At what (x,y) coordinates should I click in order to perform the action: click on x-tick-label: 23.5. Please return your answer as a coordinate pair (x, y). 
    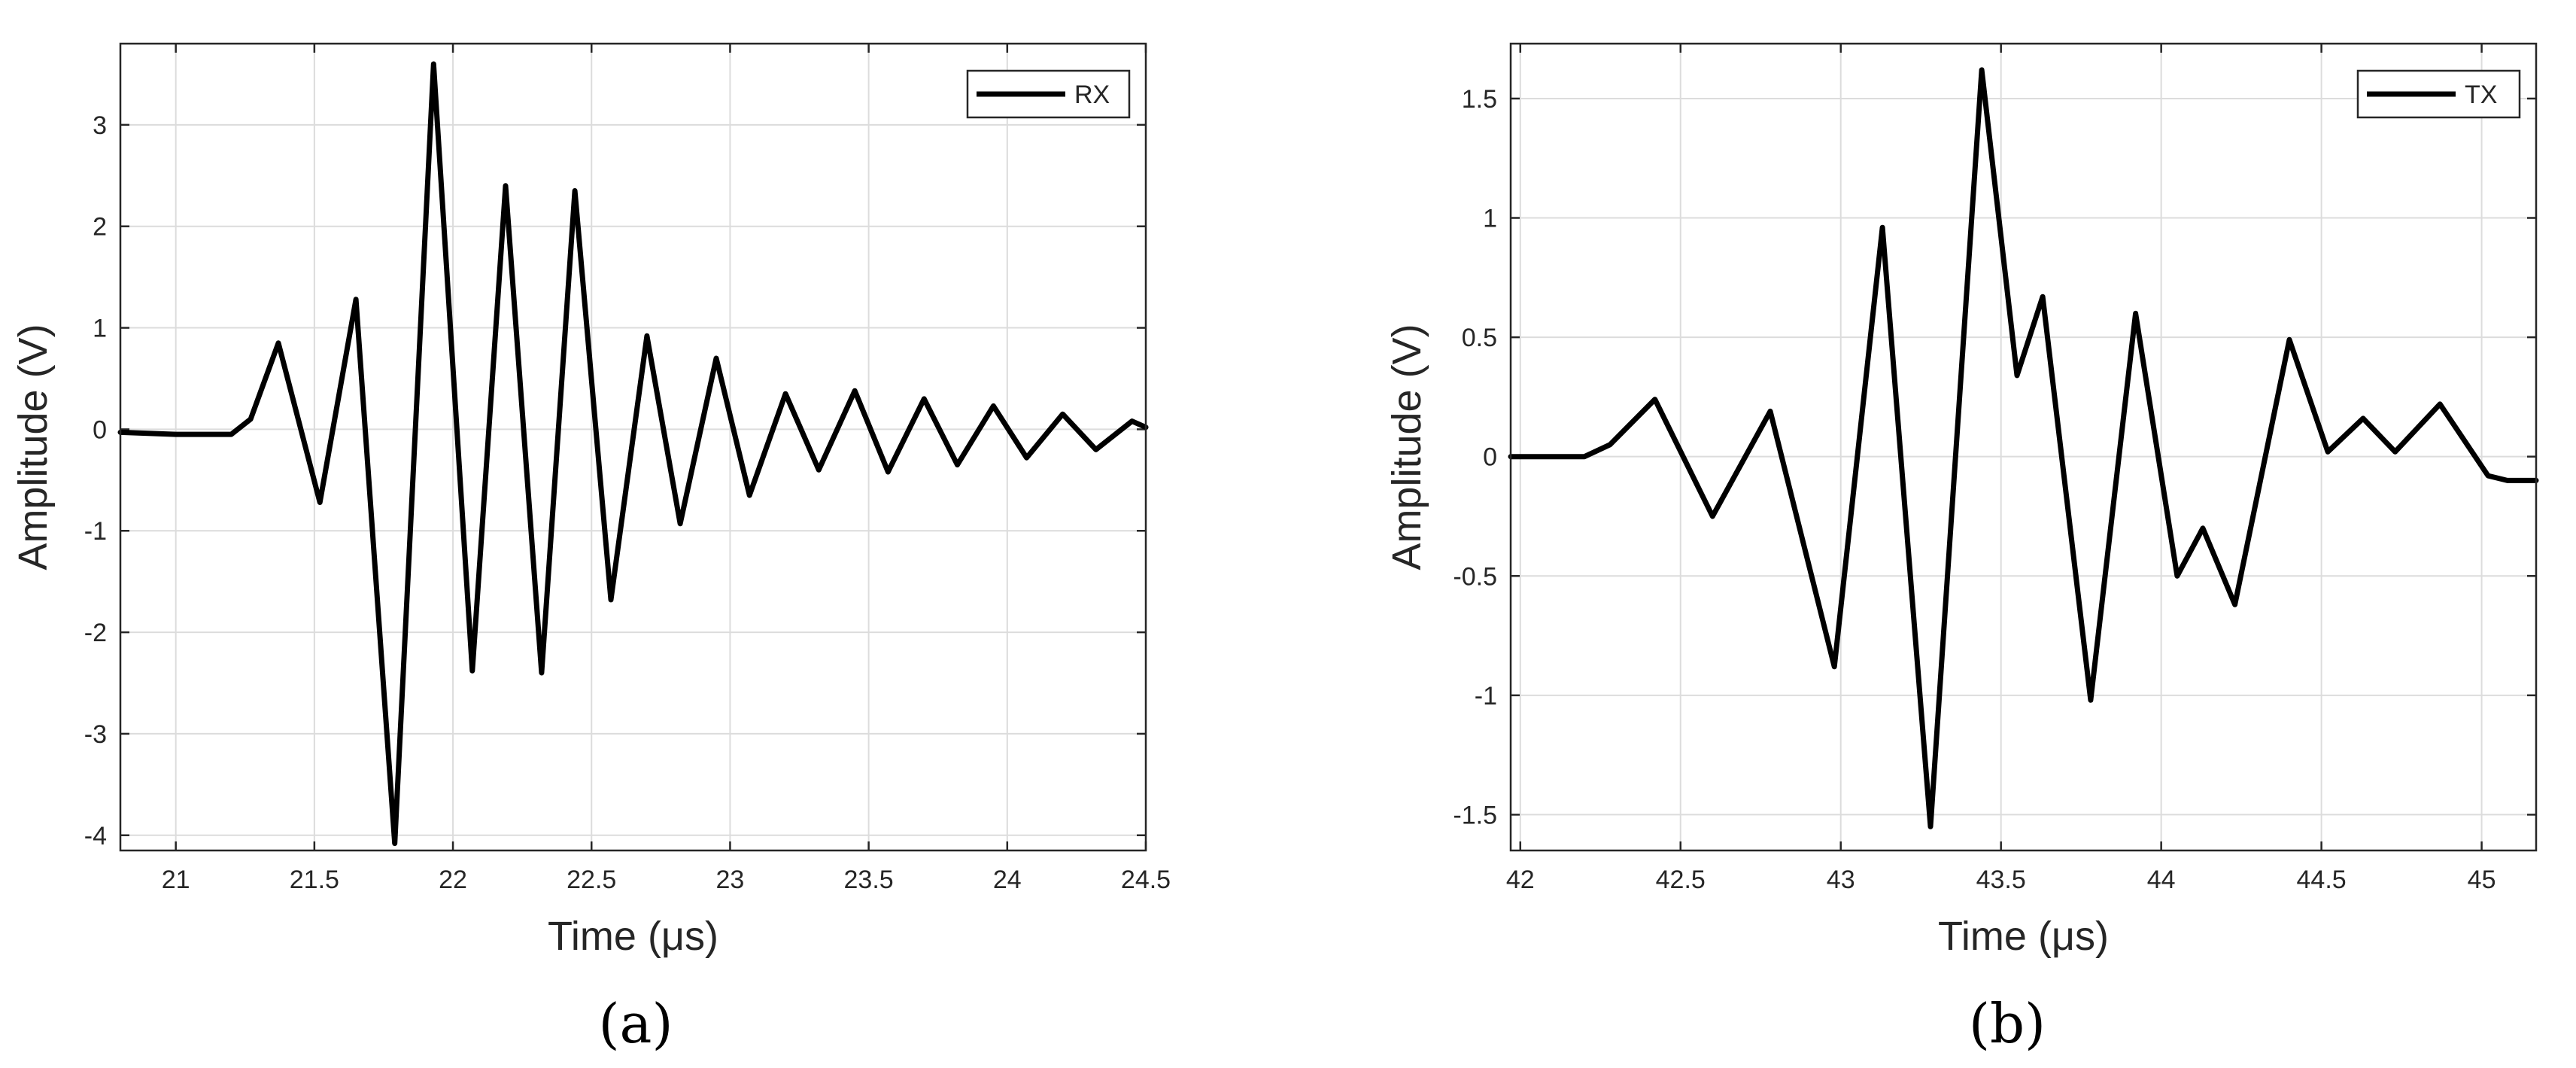
    Looking at the image, I should click on (869, 880).